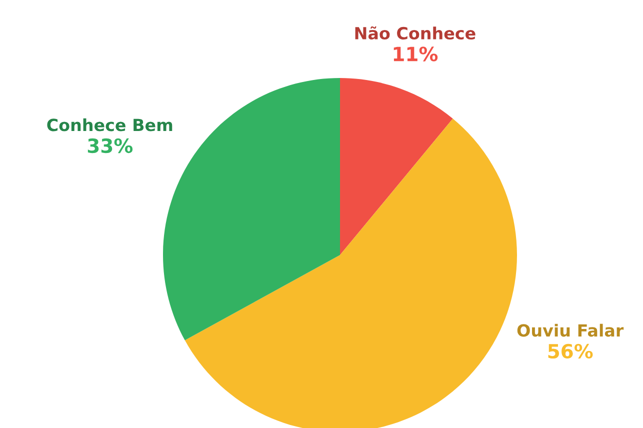 The height and width of the screenshot is (428, 643). Describe the element at coordinates (570, 351) in the screenshot. I see `data-label: 56%` at that location.